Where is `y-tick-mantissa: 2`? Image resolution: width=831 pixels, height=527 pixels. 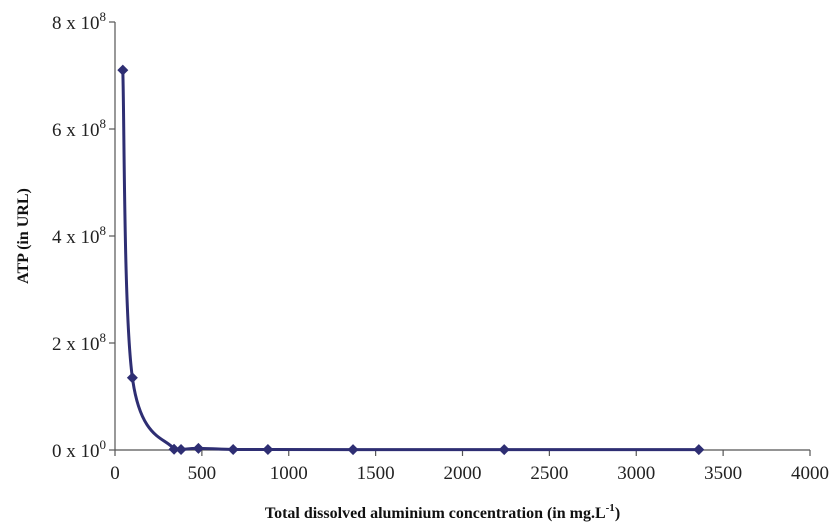
y-tick-mantissa: 2 is located at coordinates (57, 344).